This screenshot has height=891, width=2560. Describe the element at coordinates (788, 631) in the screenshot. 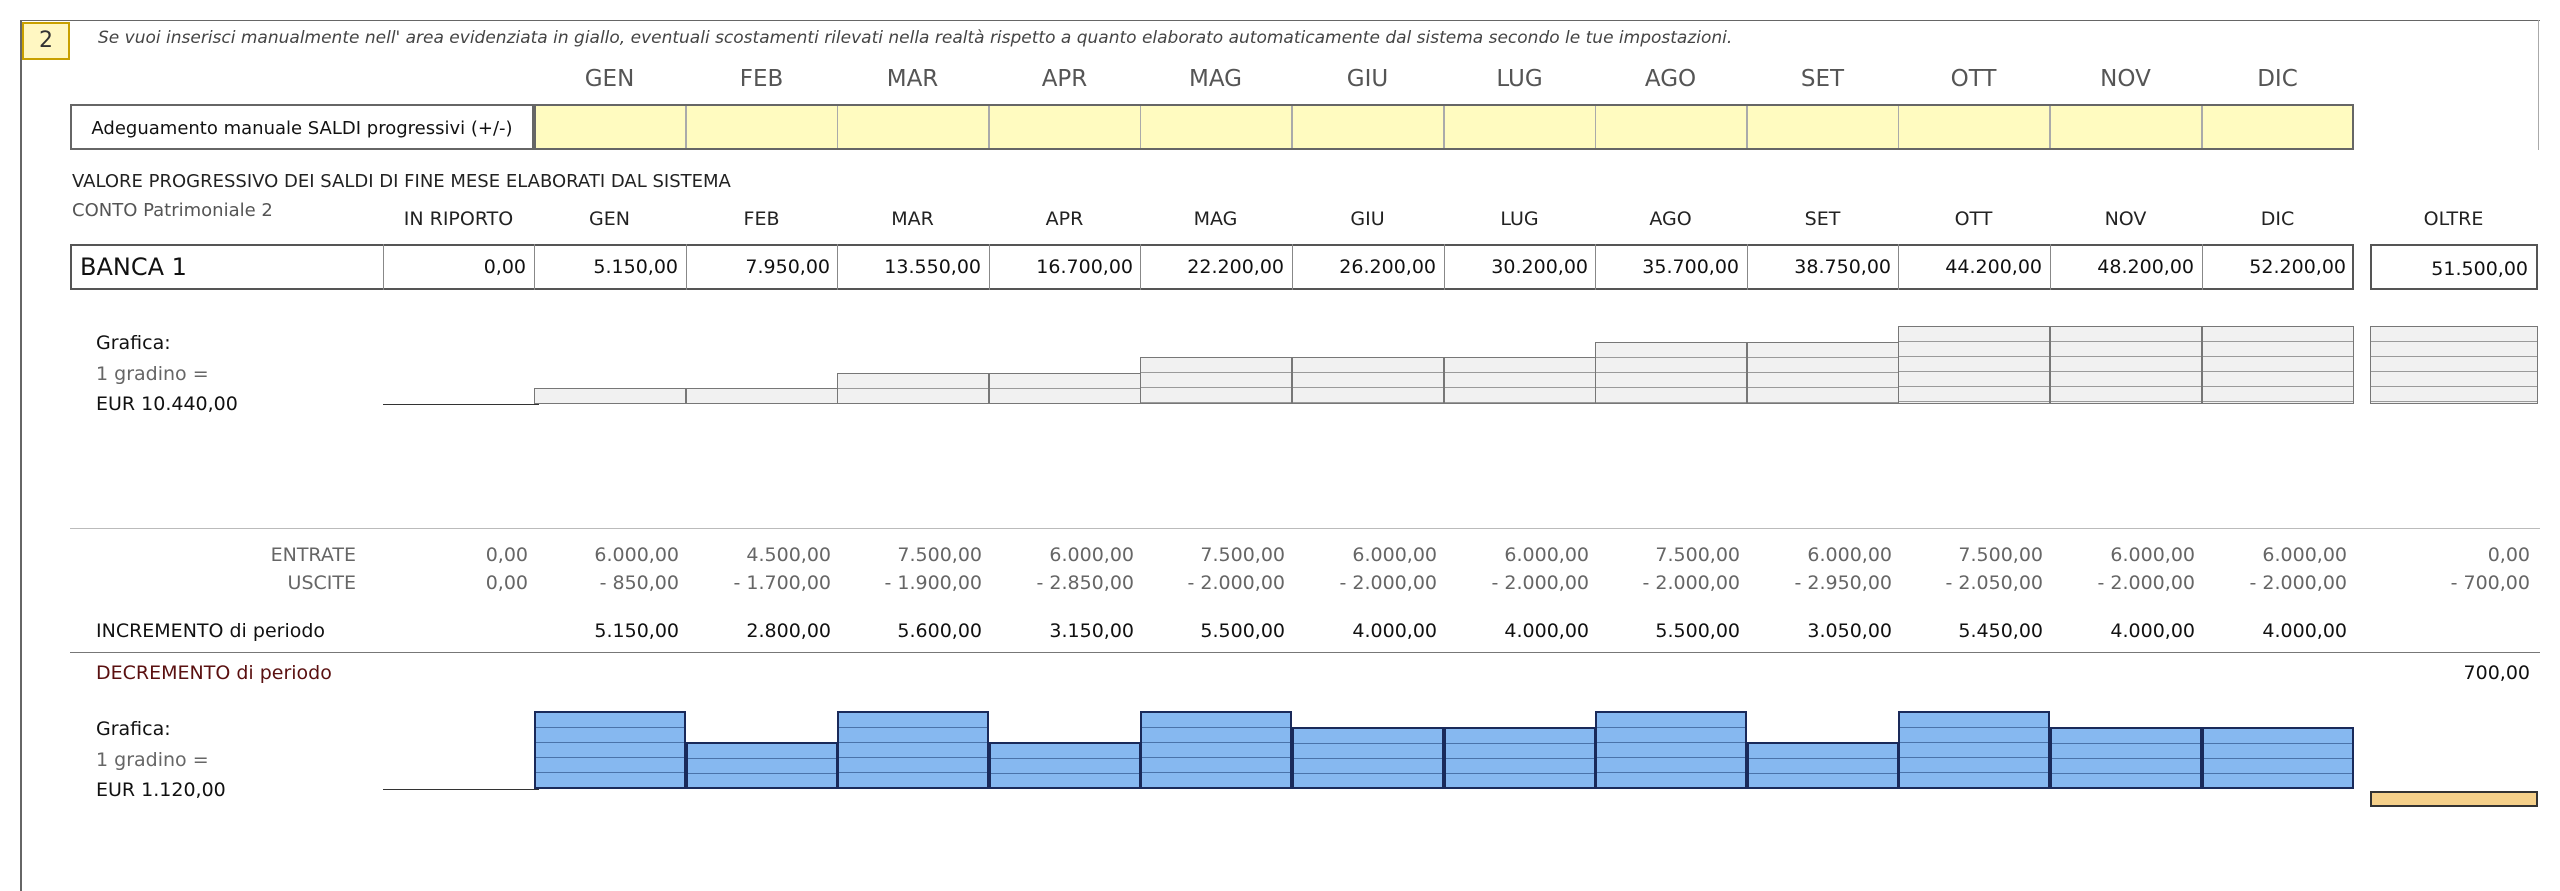

I see `increment-value-feb: 2.800,00` at that location.